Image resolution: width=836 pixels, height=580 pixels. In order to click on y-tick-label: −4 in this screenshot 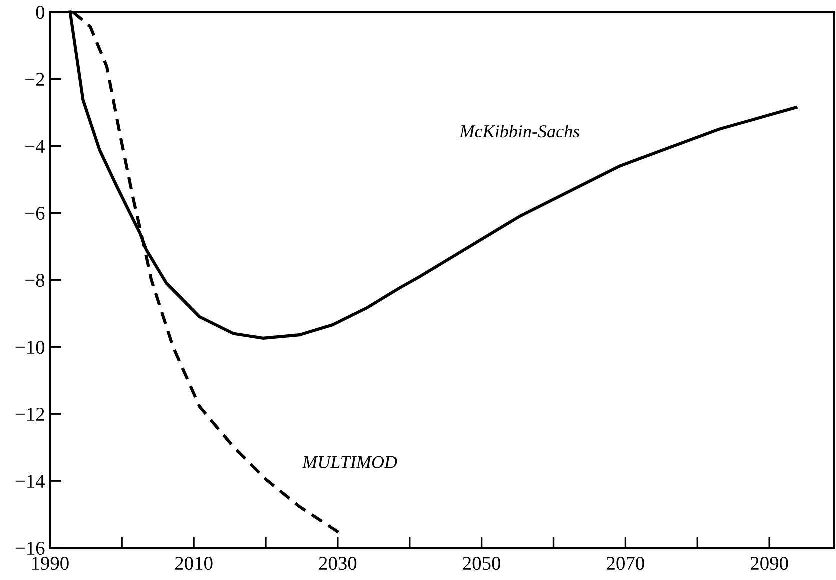, I will do `click(35, 146)`.